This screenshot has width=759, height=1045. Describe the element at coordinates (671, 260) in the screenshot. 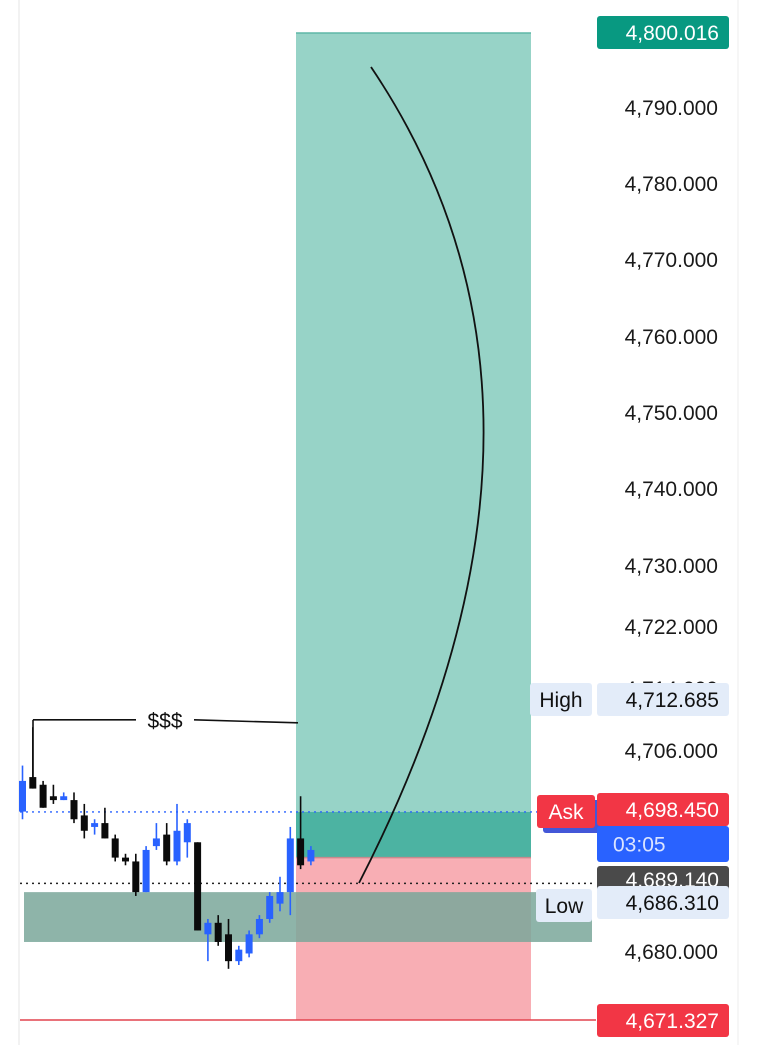

I see `y-tick-label: 4,770.000` at that location.